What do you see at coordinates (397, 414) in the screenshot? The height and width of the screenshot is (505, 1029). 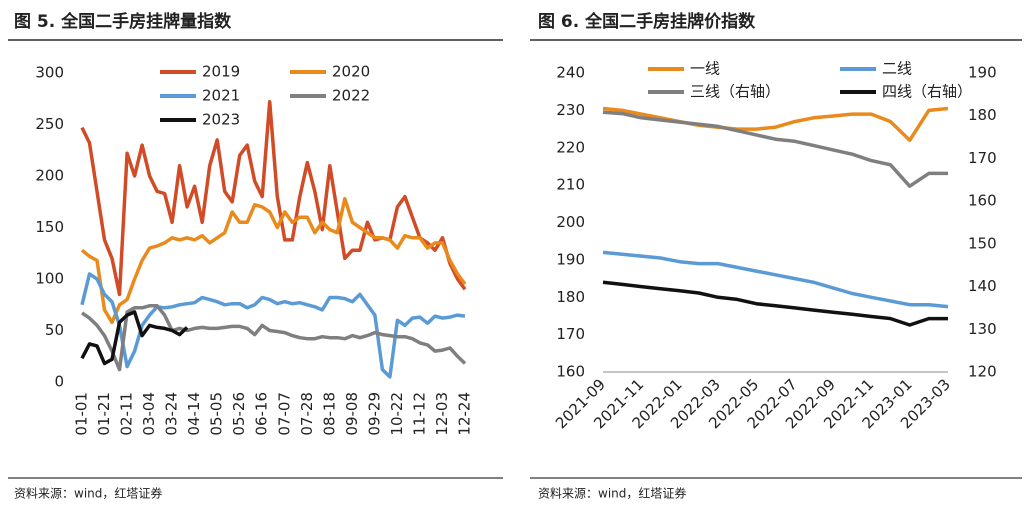 I see `x-tick-label: 10-22` at bounding box center [397, 414].